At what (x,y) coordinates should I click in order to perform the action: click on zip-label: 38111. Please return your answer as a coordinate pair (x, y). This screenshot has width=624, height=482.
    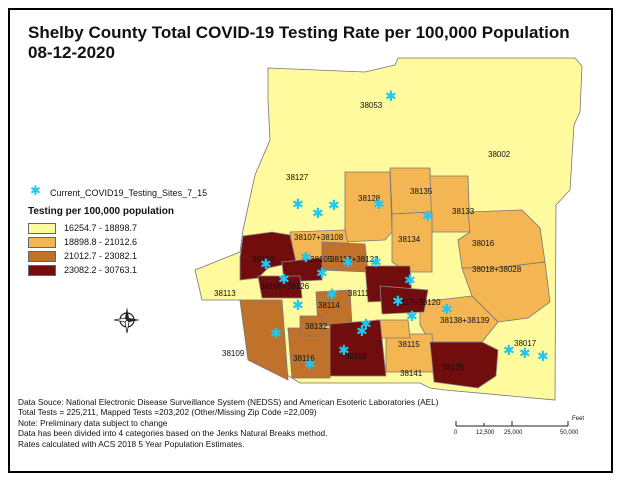
    Looking at the image, I should click on (359, 293).